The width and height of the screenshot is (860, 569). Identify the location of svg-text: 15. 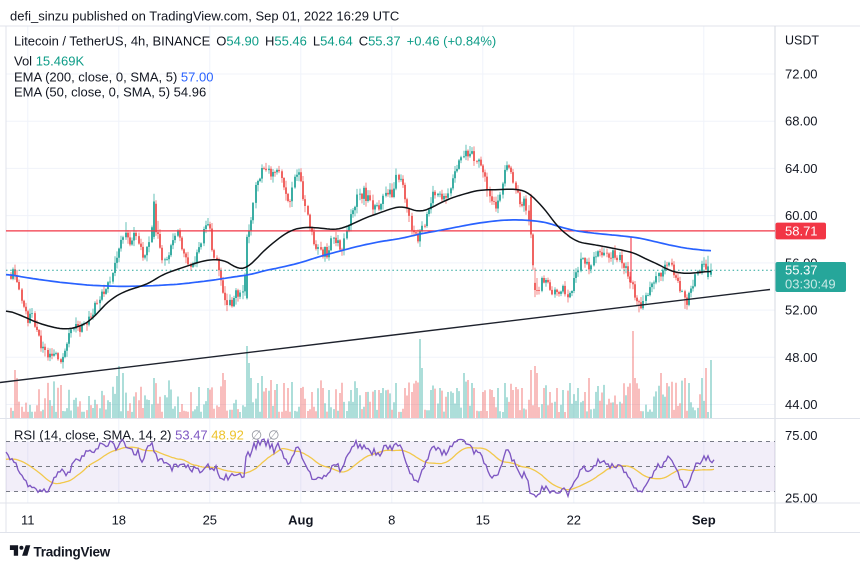
(483, 520).